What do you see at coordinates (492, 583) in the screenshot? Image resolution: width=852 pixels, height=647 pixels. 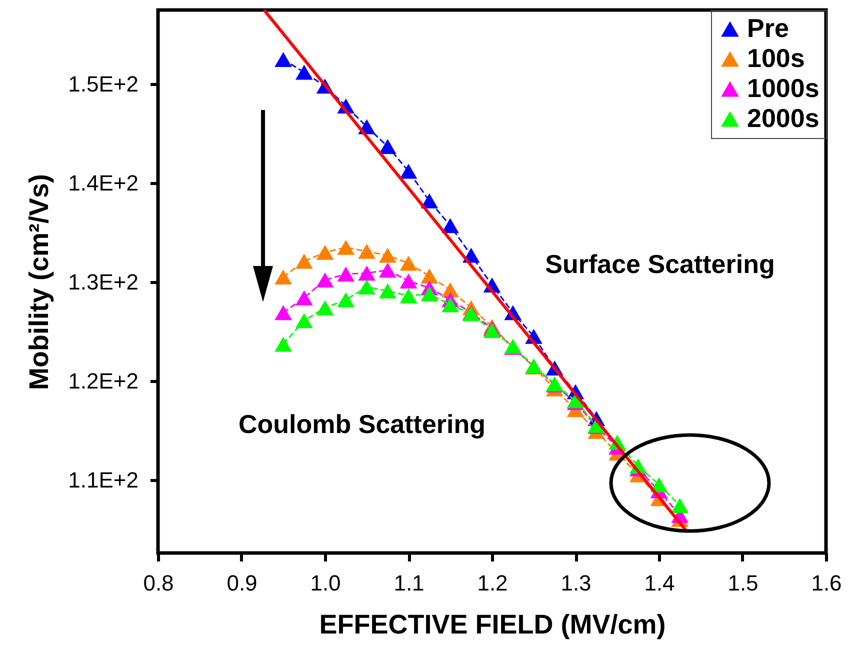 I see `x-tick-label: 1.2` at bounding box center [492, 583].